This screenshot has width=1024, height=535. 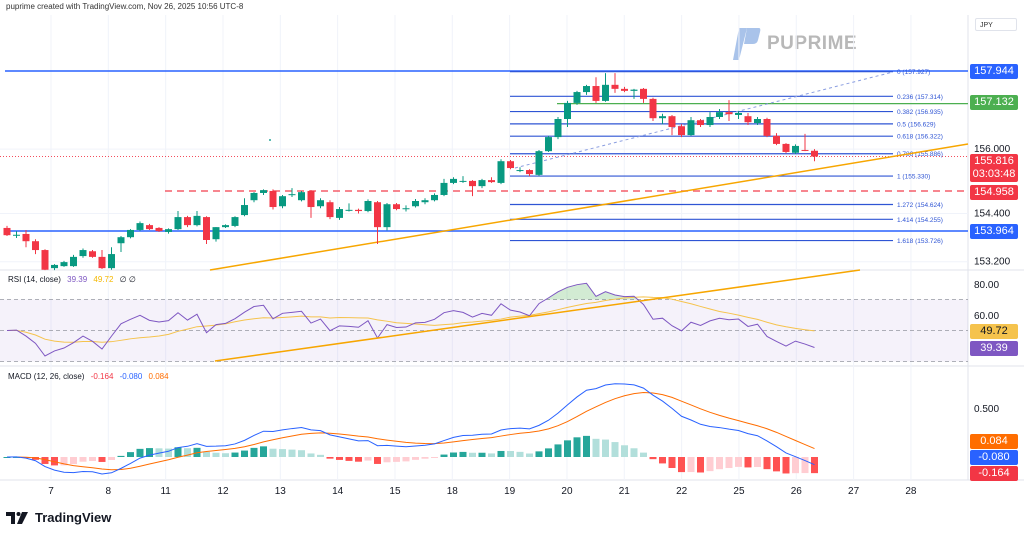 What do you see at coordinates (17, 517) in the screenshot?
I see `tradingview-logo-icon` at bounding box center [17, 517].